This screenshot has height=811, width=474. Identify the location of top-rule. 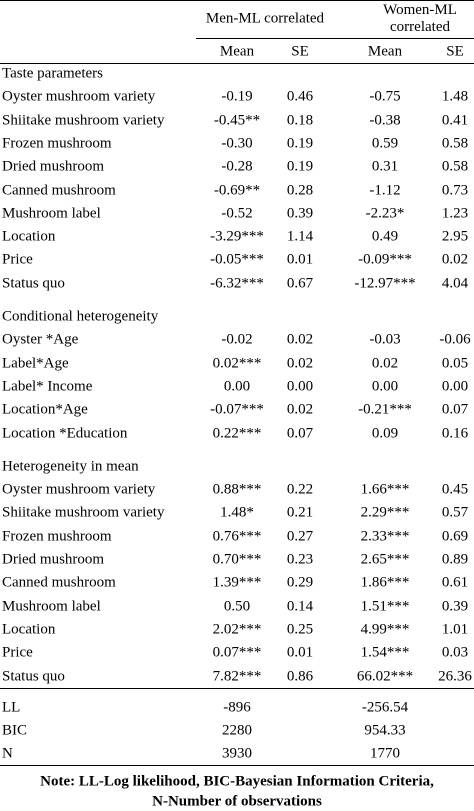
(237, 0).